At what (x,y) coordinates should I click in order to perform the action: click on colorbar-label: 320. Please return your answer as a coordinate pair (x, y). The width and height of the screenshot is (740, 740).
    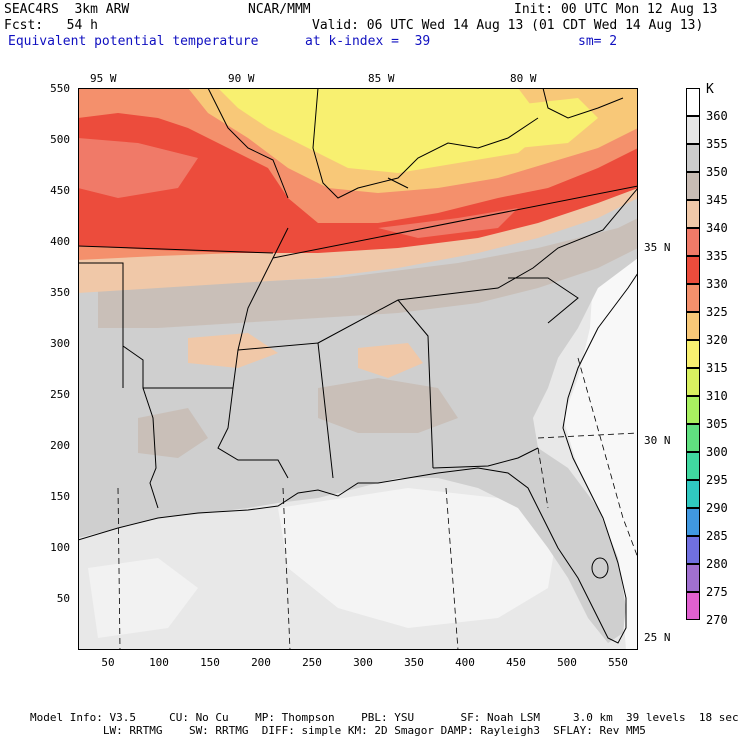
    Looking at the image, I should click on (717, 340).